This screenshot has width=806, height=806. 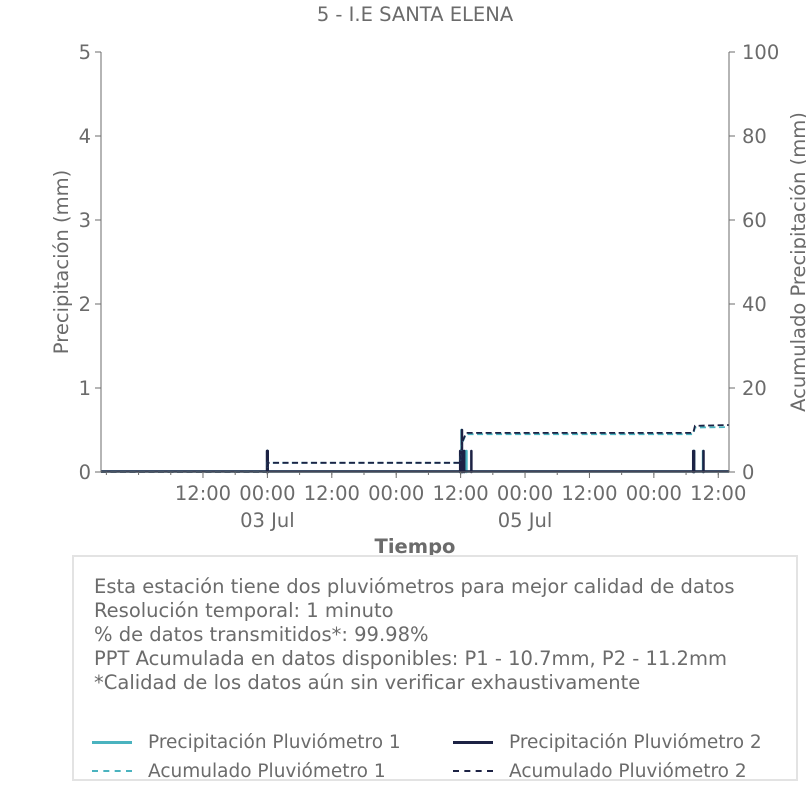 I want to click on x-tick-label-6: 12:00, so click(x=589, y=493).